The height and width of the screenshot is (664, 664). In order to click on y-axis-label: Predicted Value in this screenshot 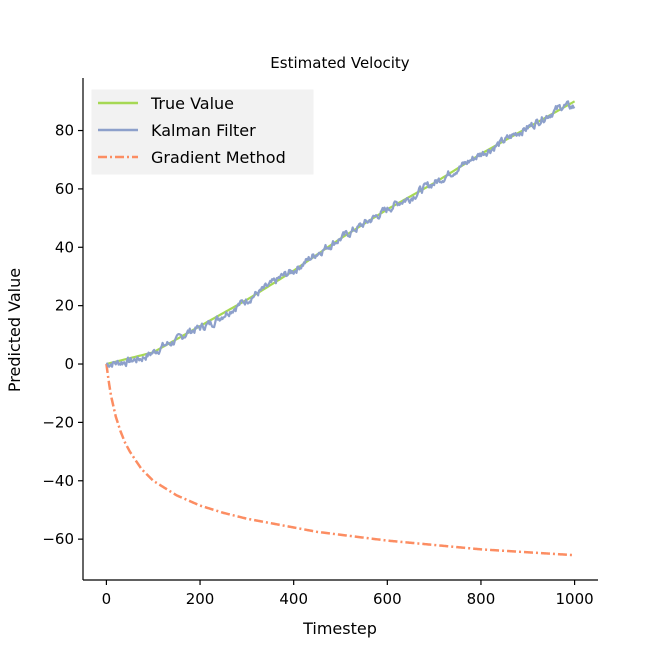, I will do `click(14, 330)`.